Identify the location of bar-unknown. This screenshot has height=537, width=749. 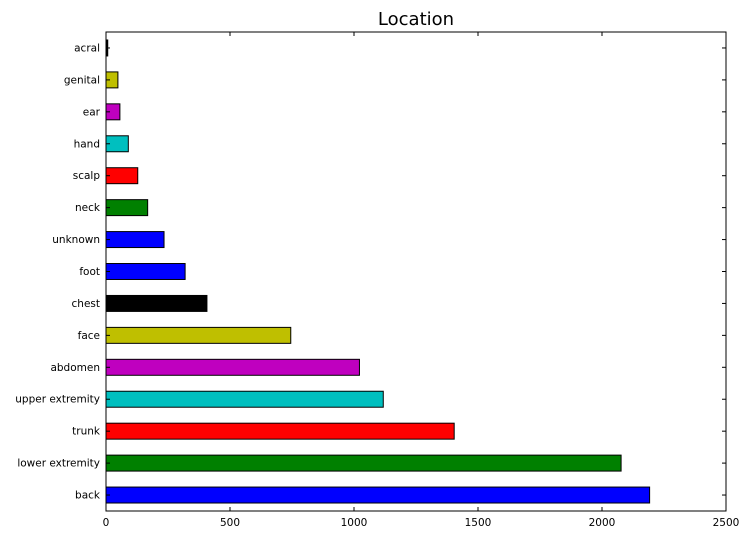
(135, 240).